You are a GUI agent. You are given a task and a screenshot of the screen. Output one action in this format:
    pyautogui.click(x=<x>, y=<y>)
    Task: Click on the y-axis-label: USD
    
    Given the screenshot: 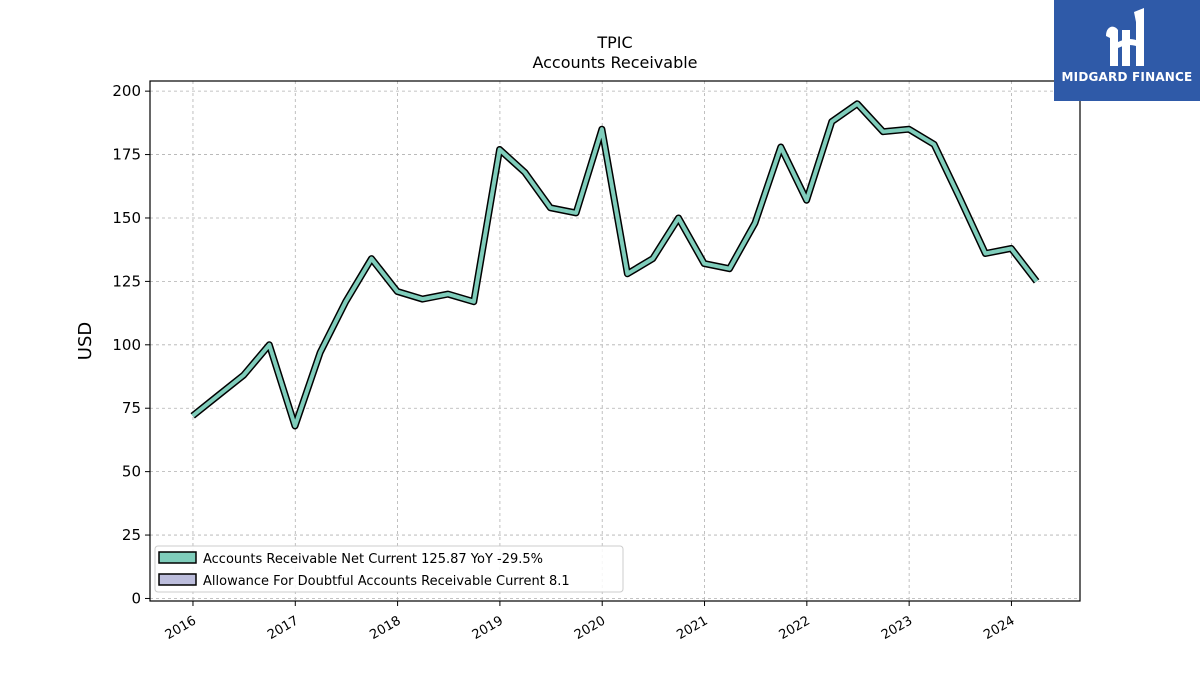 What is the action you would take?
    pyautogui.click(x=85, y=341)
    